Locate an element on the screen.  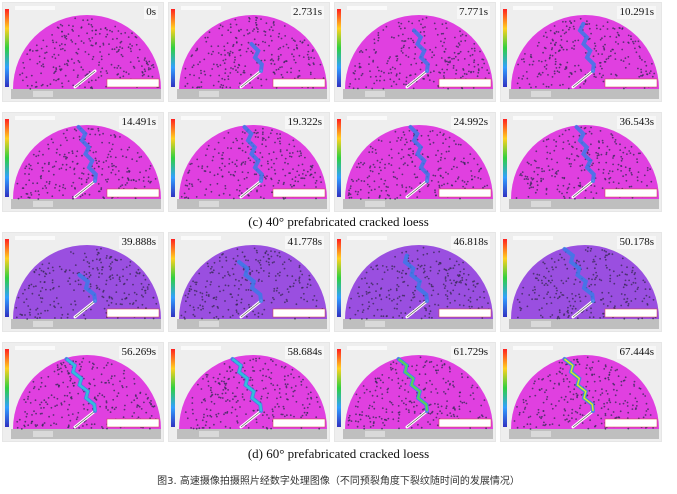
specimen-panel: 61.729s is located at coordinates (415, 392).